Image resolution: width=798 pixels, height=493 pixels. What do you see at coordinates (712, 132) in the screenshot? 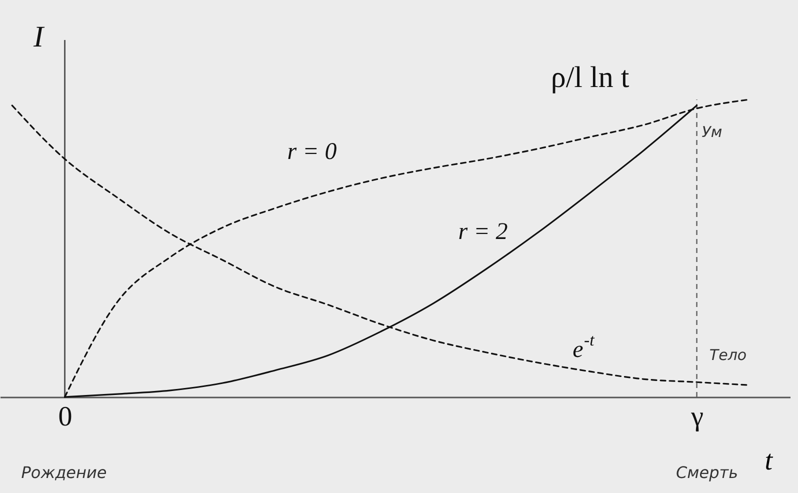
I see `annotation: Ум` at bounding box center [712, 132].